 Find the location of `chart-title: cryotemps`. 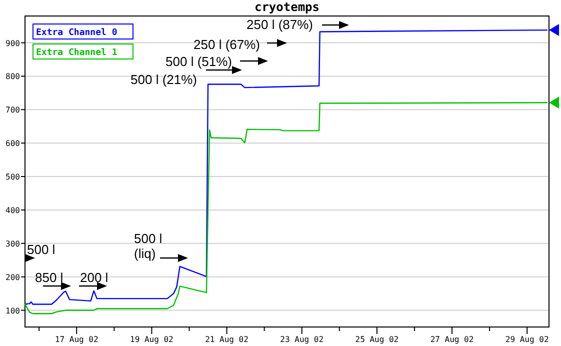

chart-title: cryotemps is located at coordinates (287, 7).